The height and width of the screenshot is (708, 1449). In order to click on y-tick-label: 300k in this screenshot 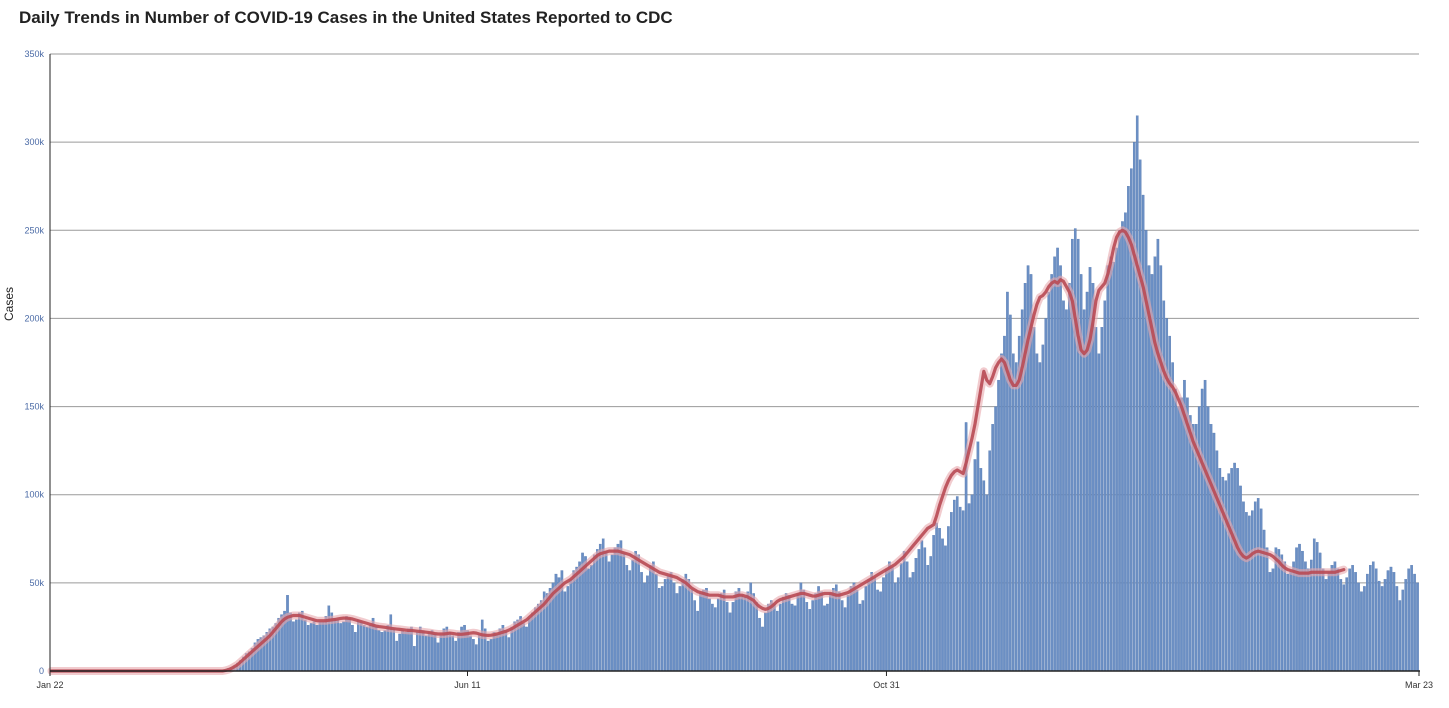, I will do `click(34, 142)`.